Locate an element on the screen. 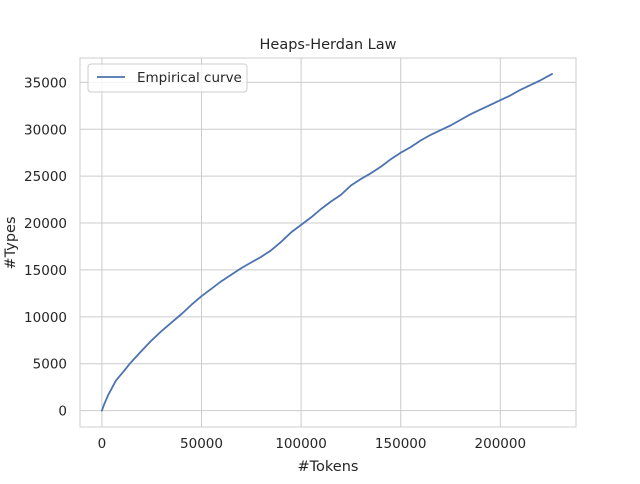 The height and width of the screenshot is (484, 640). y-tick-label: 15000 is located at coordinates (45, 271).